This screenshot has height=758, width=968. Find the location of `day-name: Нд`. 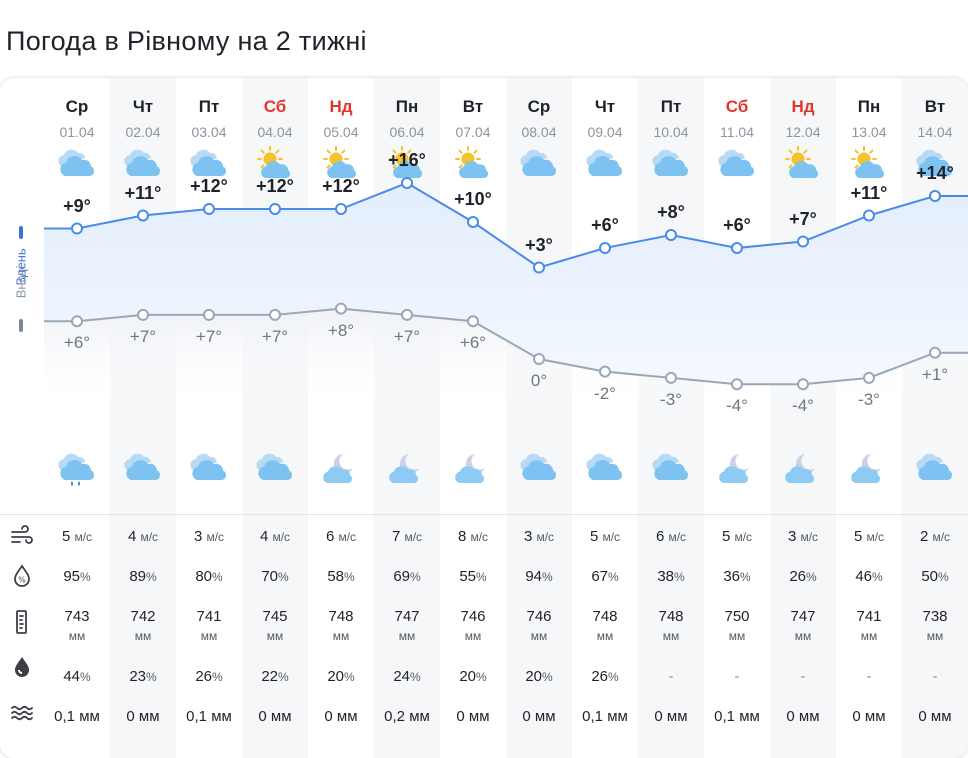

day-name: Нд is located at coordinates (341, 106).